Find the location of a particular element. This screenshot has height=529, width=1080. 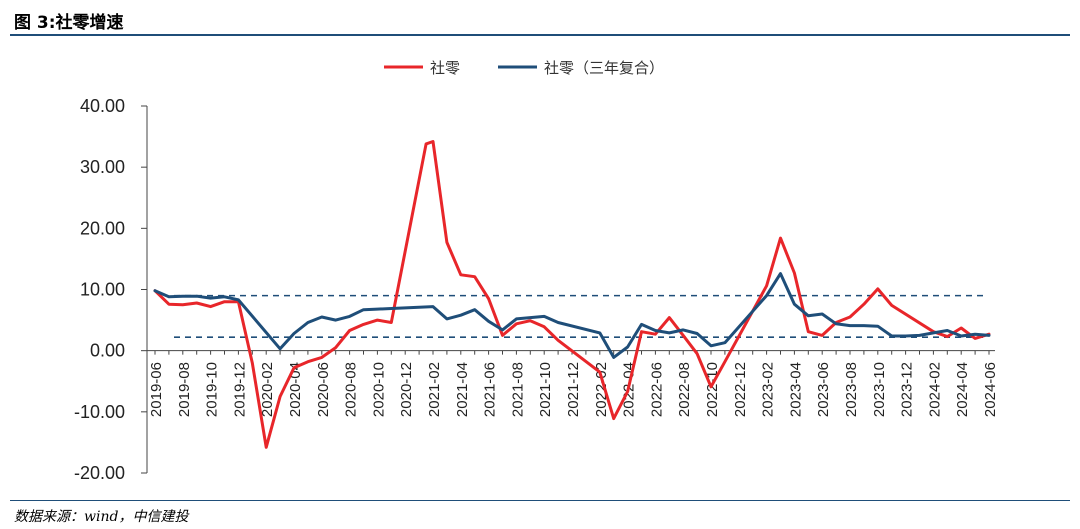

x-tick-label: 2023-10 is located at coordinates (879, 389).